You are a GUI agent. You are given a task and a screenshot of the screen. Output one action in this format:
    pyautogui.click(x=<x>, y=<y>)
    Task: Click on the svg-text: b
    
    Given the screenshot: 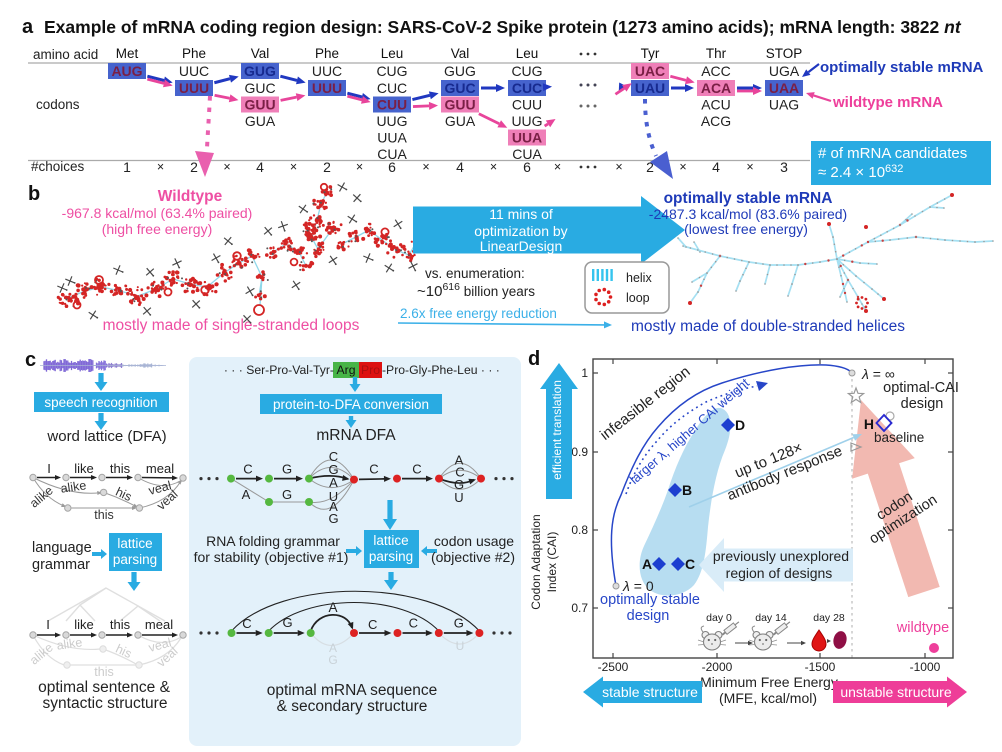 What is the action you would take?
    pyautogui.click(x=34, y=194)
    